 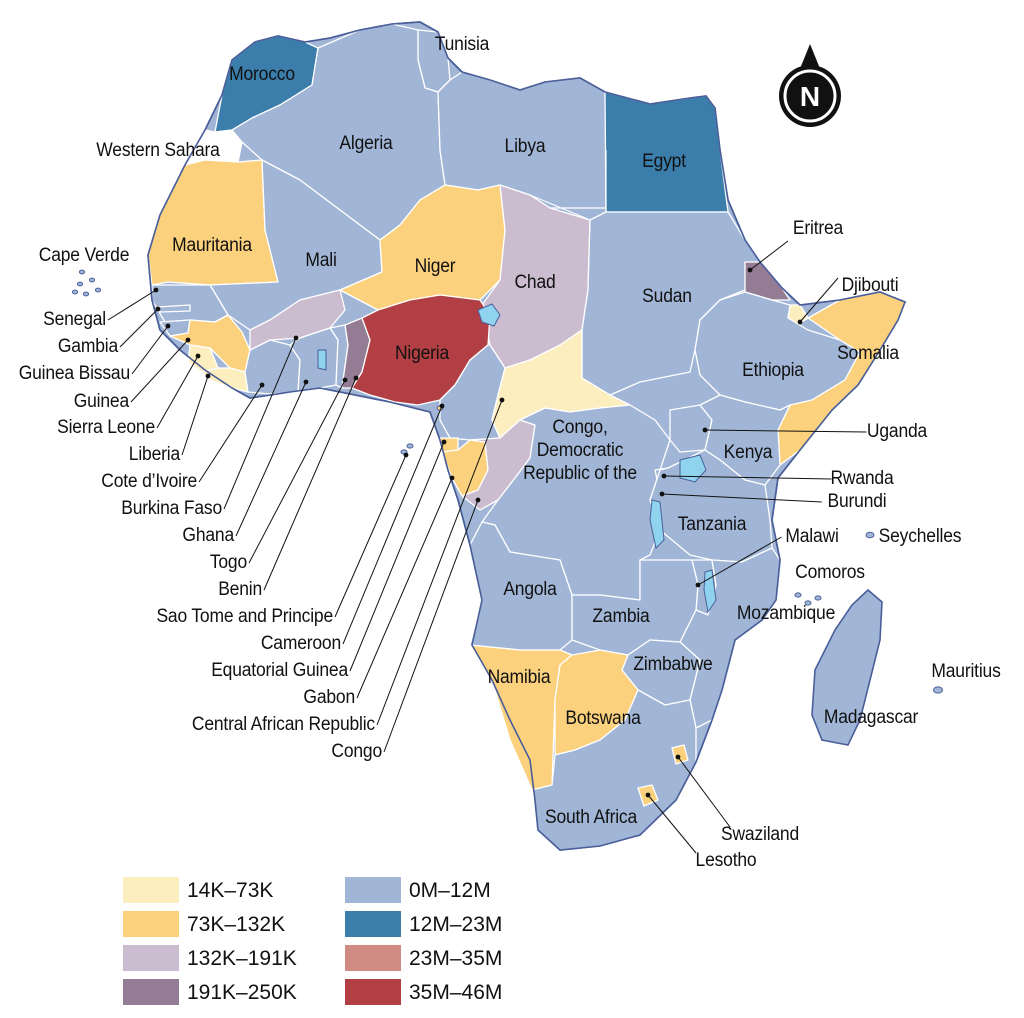 What do you see at coordinates (456, 992) in the screenshot?
I see `legend-label: 35M–46M` at bounding box center [456, 992].